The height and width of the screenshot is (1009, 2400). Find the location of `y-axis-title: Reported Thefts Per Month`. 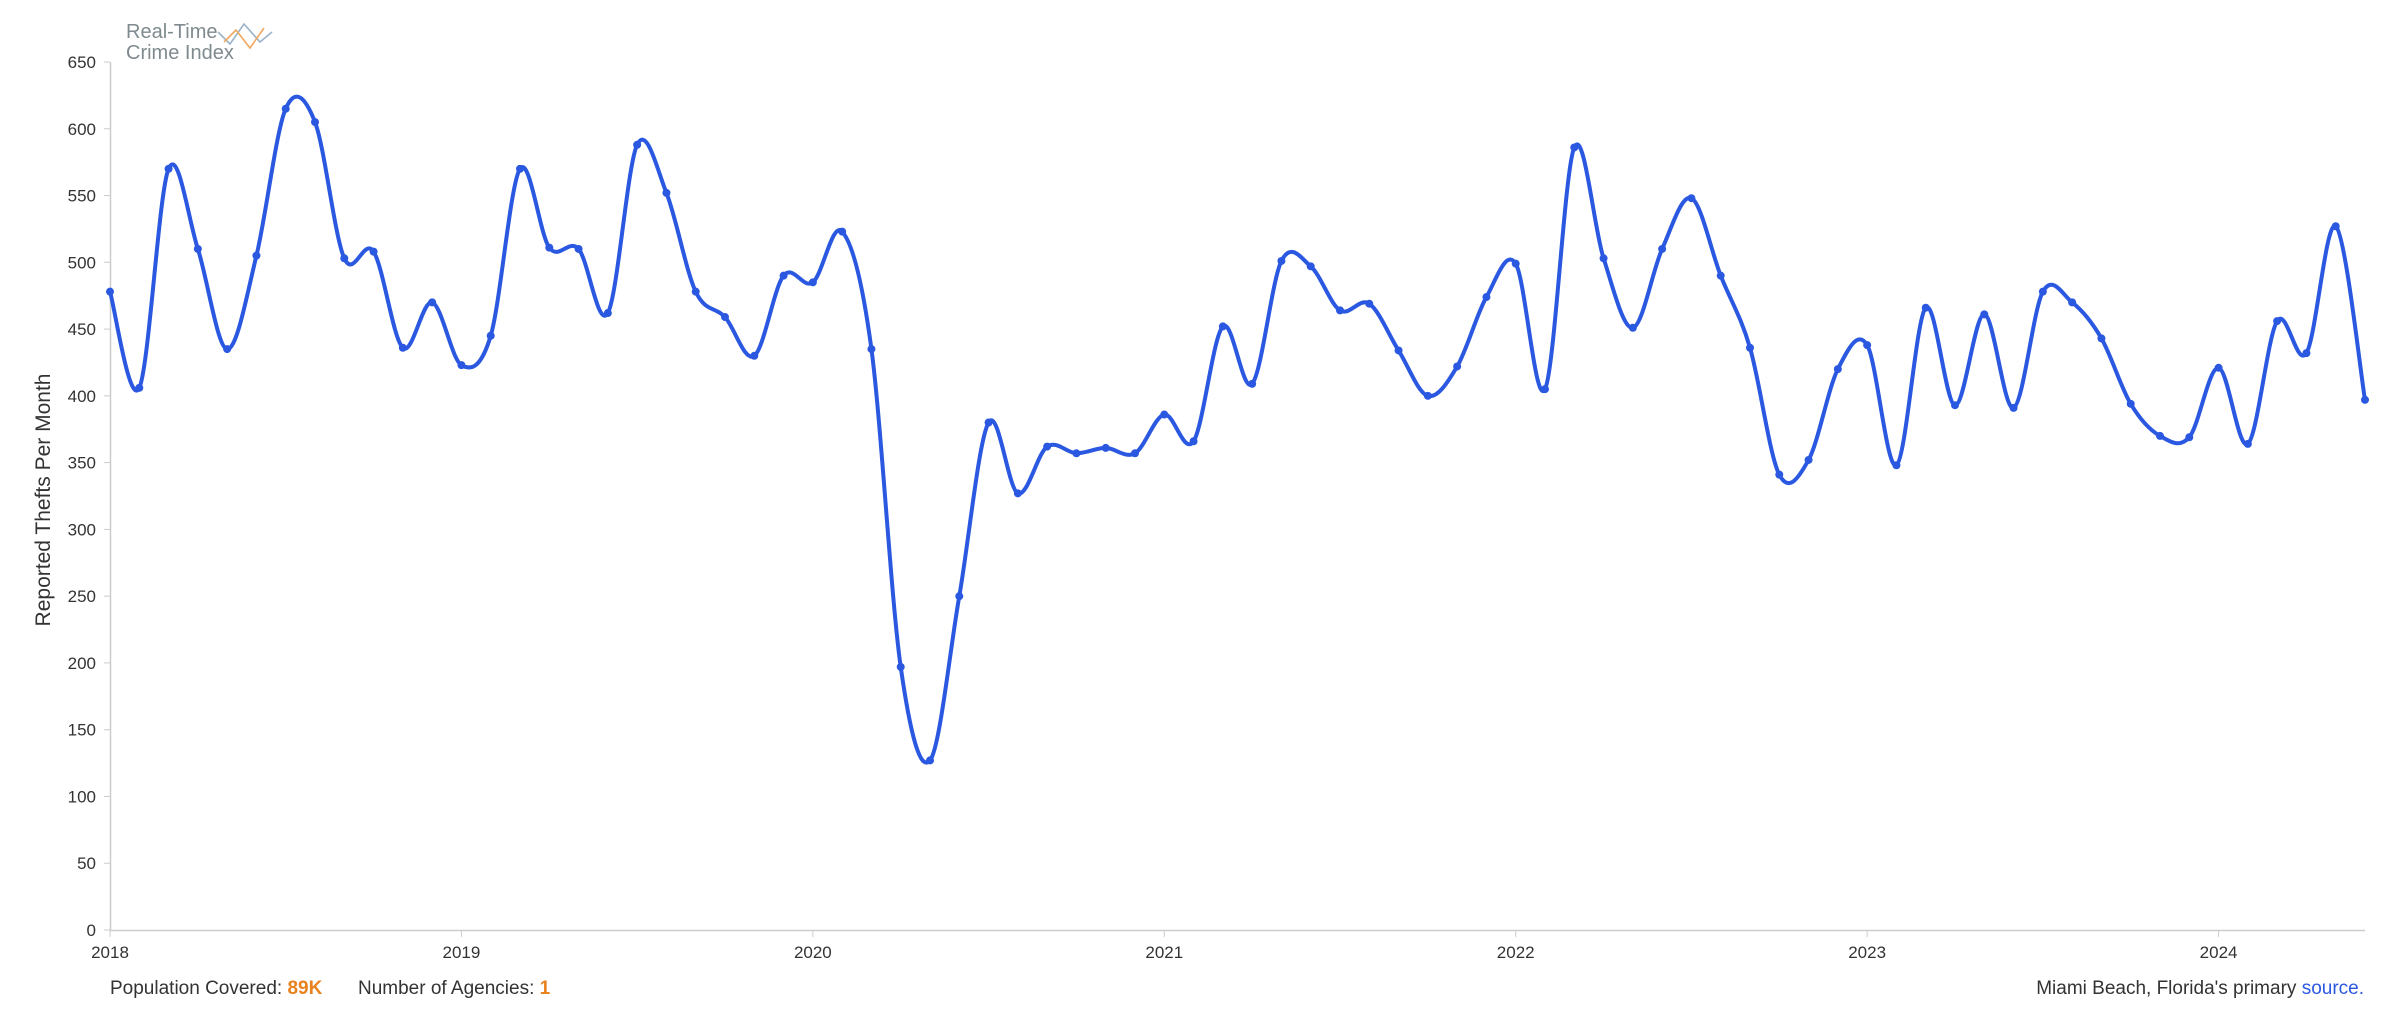

y-axis-title: Reported Thefts Per Month is located at coordinates (43, 500).